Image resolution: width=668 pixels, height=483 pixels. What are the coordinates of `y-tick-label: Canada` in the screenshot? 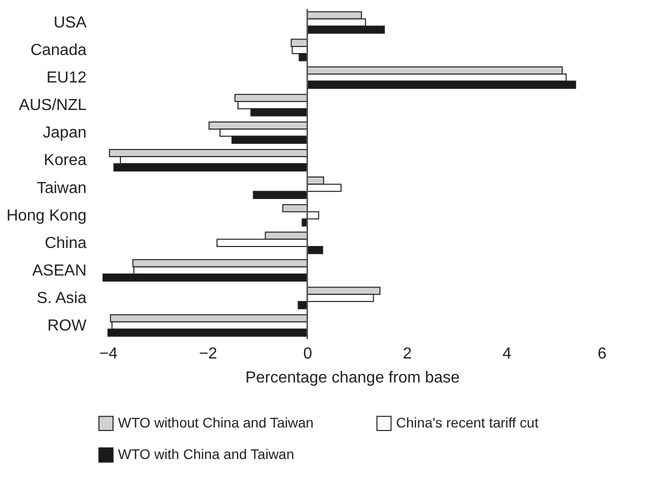 It's located at (58, 51).